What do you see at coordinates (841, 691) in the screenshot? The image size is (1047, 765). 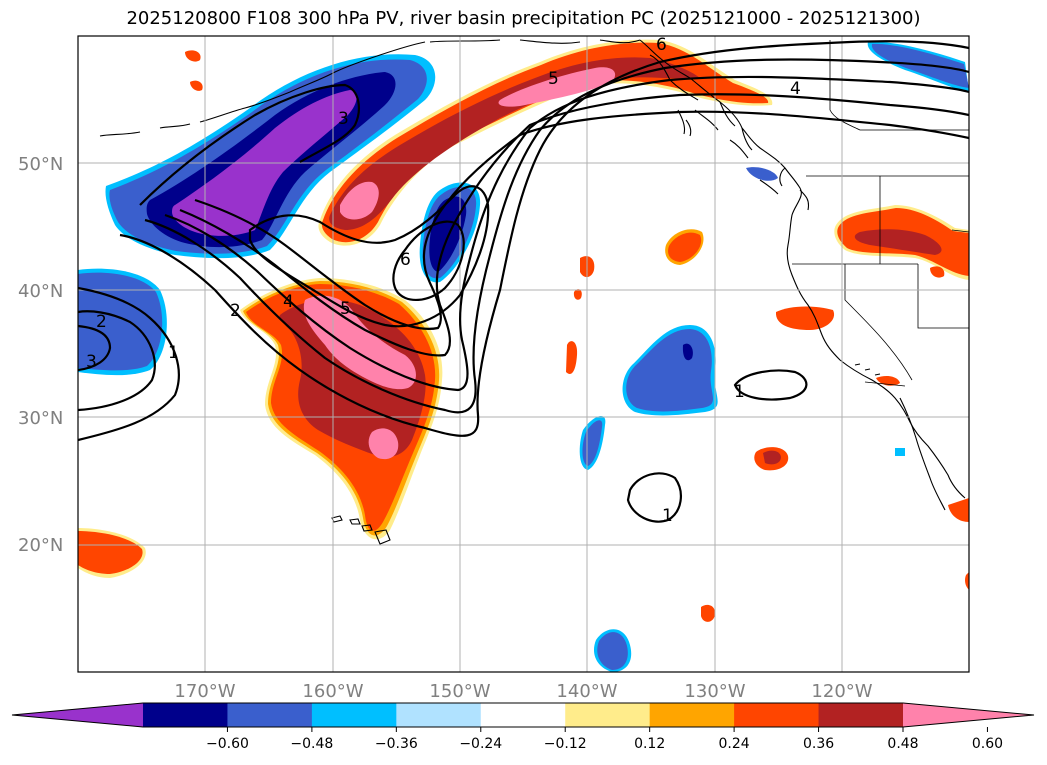 I see `lon-label: 120°W` at bounding box center [841, 691].